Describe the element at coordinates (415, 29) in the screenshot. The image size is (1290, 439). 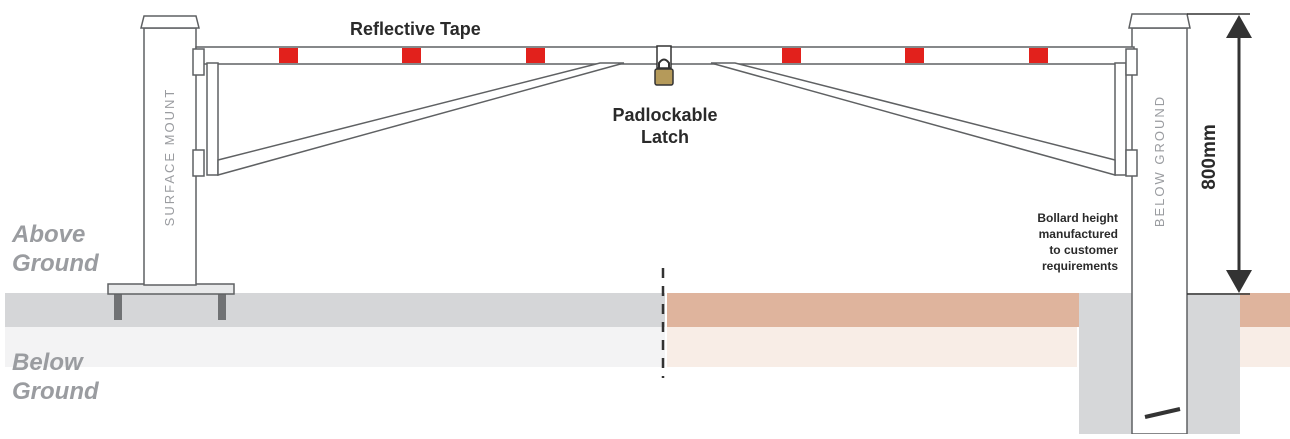
I see `reflective-tape-label: Reflective Tape` at that location.